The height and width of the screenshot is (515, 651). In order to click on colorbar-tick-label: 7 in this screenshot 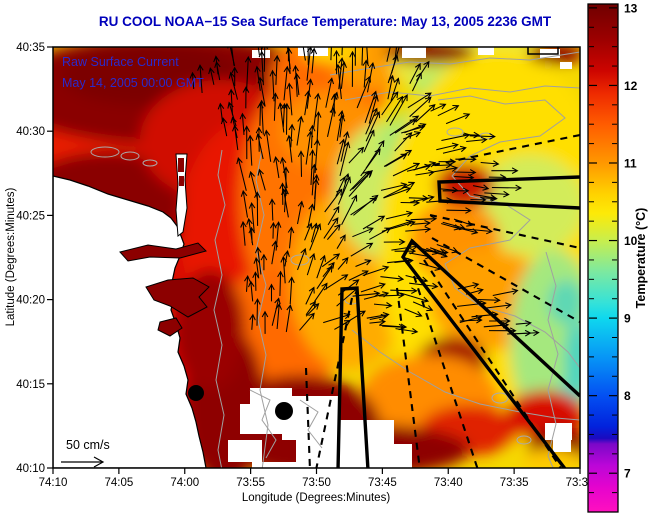, I will do `click(627, 474)`.